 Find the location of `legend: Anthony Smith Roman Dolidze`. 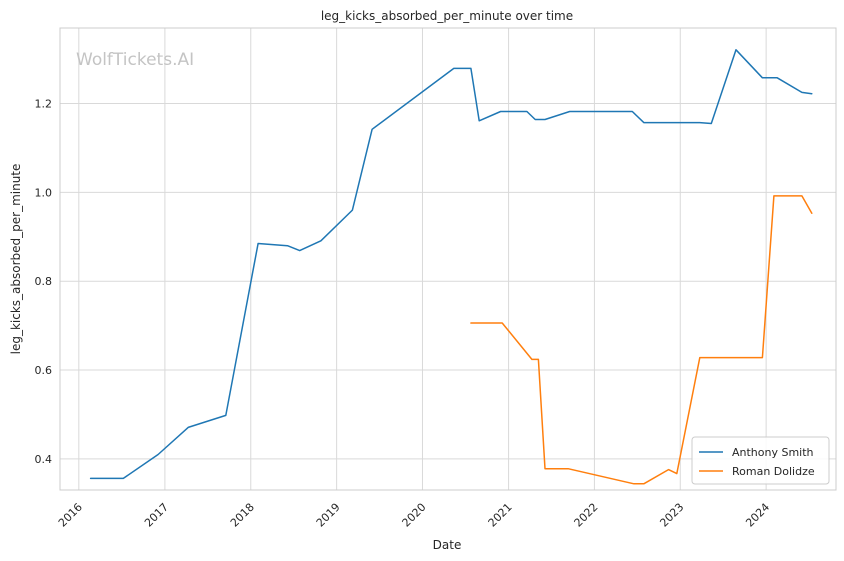

legend: Anthony Smith Roman Dolidze is located at coordinates (760, 460).